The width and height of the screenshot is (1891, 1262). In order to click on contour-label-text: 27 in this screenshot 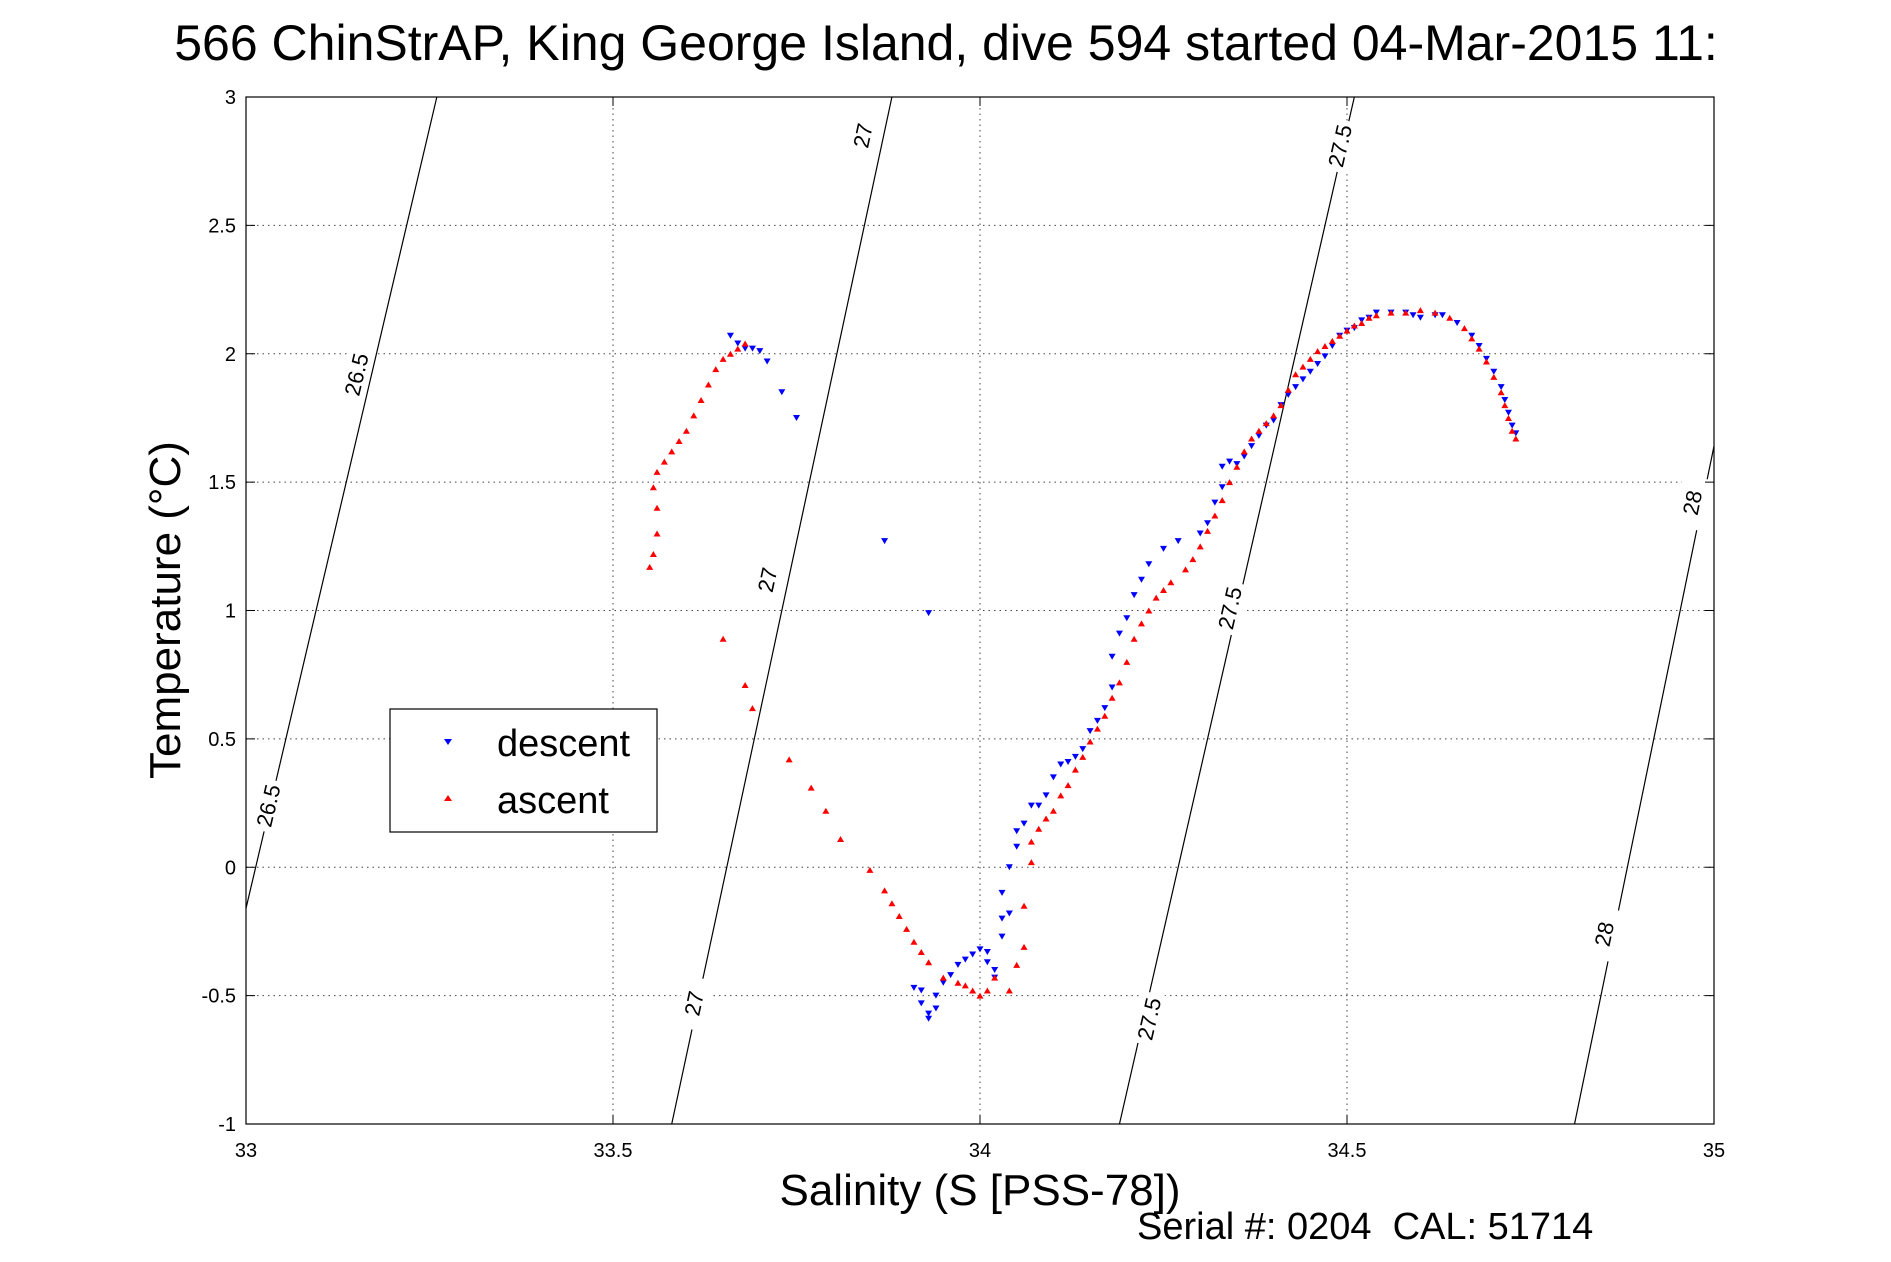, I will do `click(694, 1003)`.